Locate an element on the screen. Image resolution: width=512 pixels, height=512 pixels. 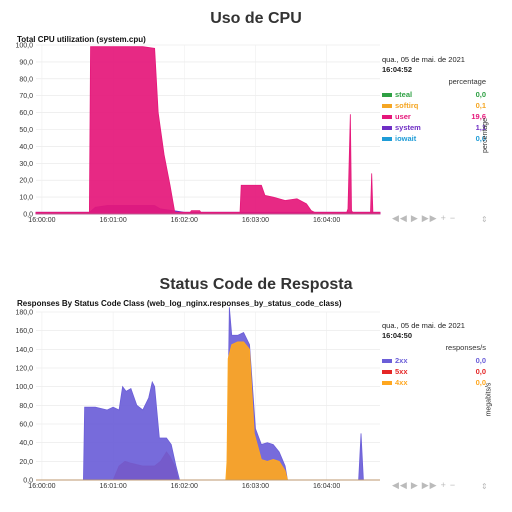
status-right-axis-label: megabits/s is located at coordinates (488, 400).